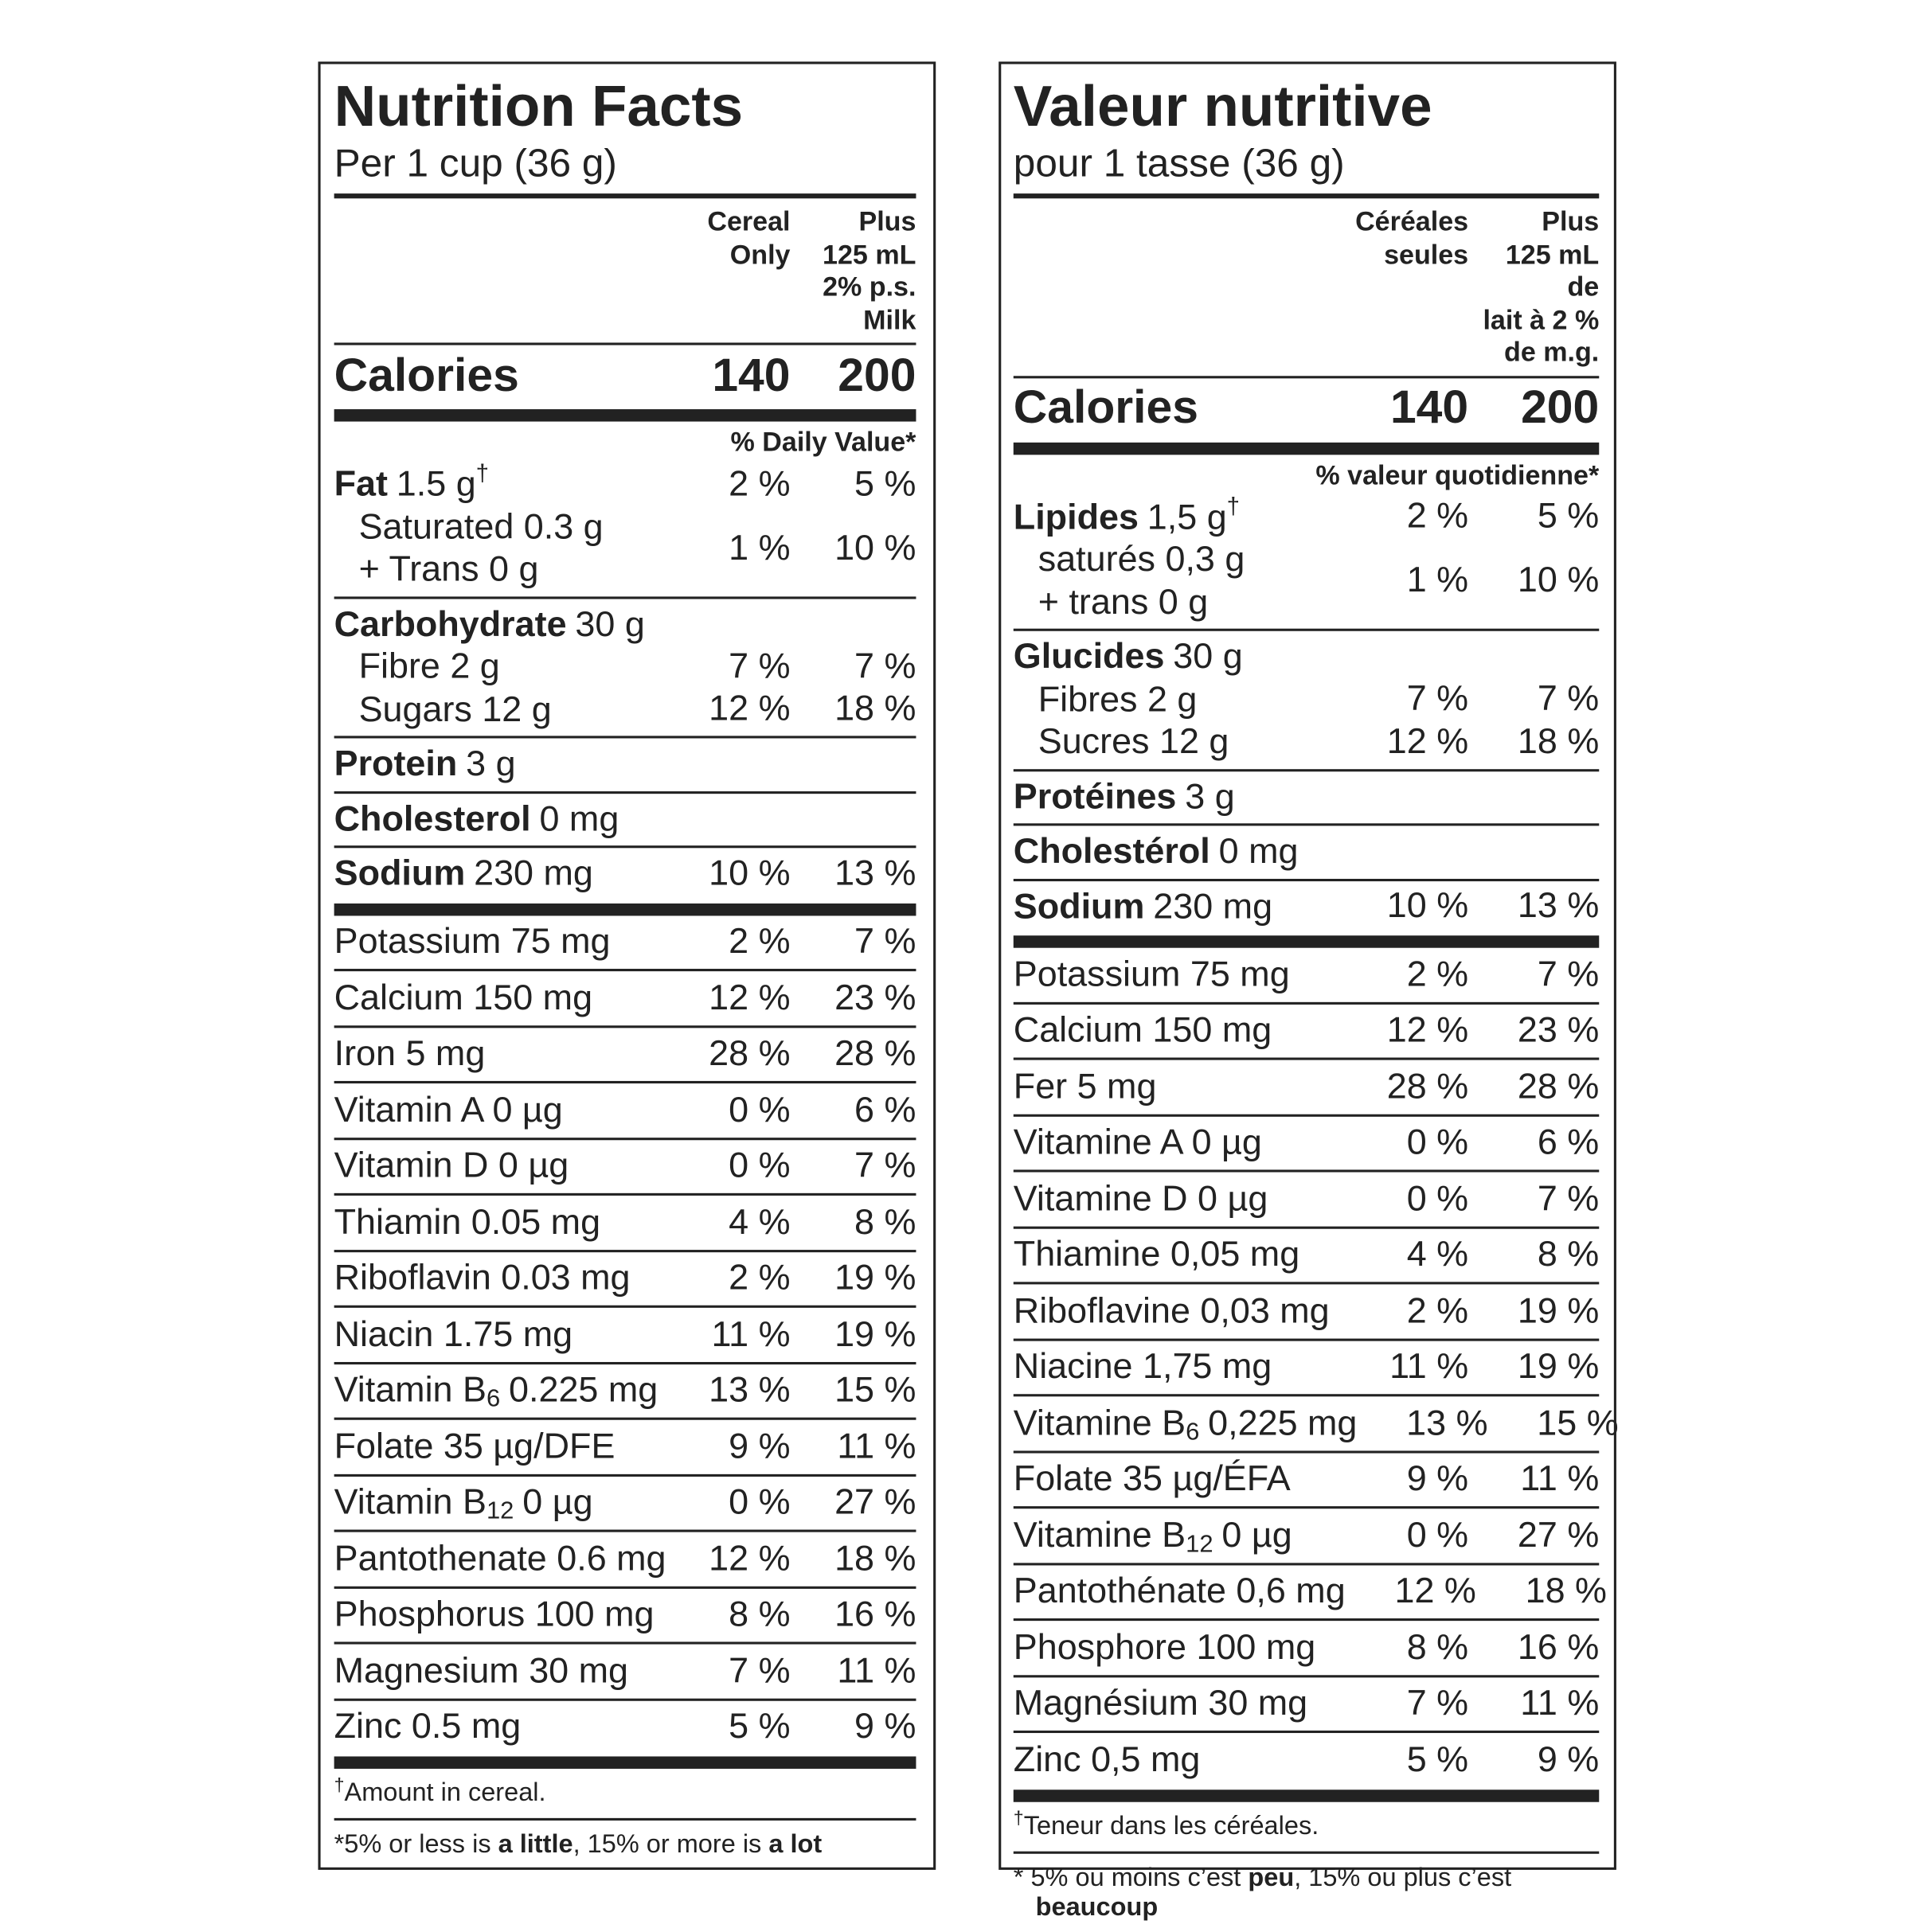  What do you see at coordinates (513, 667) in the screenshot?
I see `nutrient-line: Fibre 2 g` at bounding box center [513, 667].